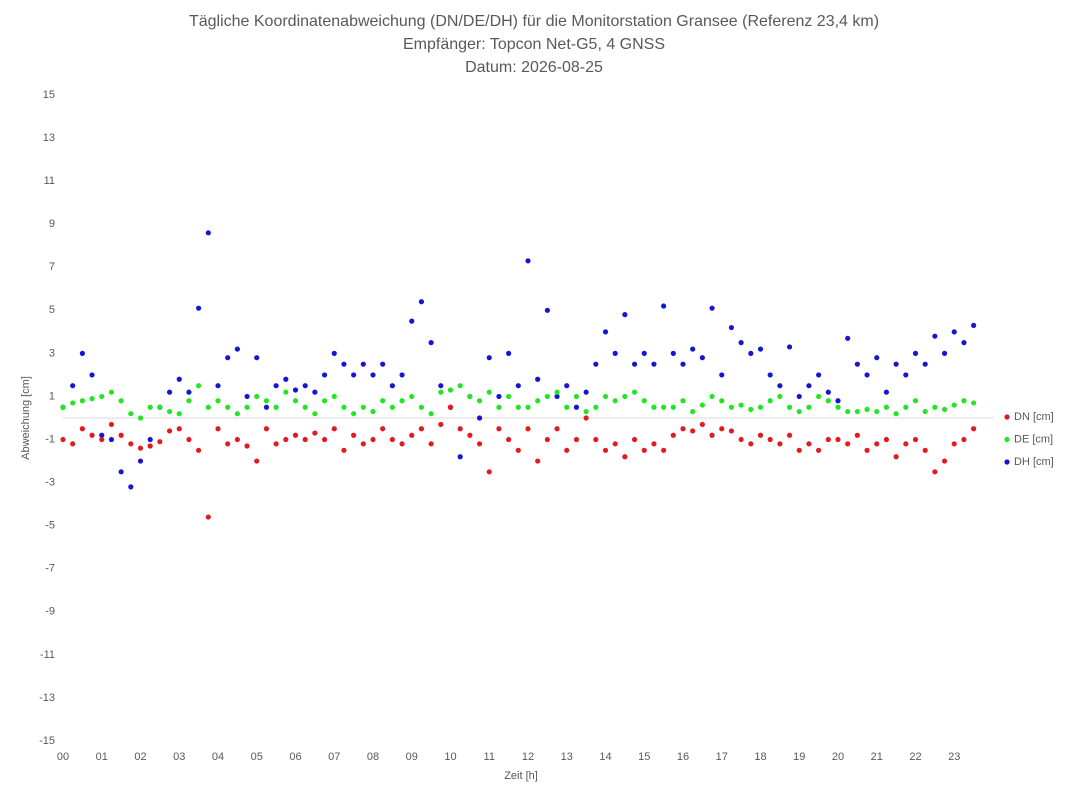 The width and height of the screenshot is (1068, 806). I want to click on y-tick-label: 3, so click(52, 353).